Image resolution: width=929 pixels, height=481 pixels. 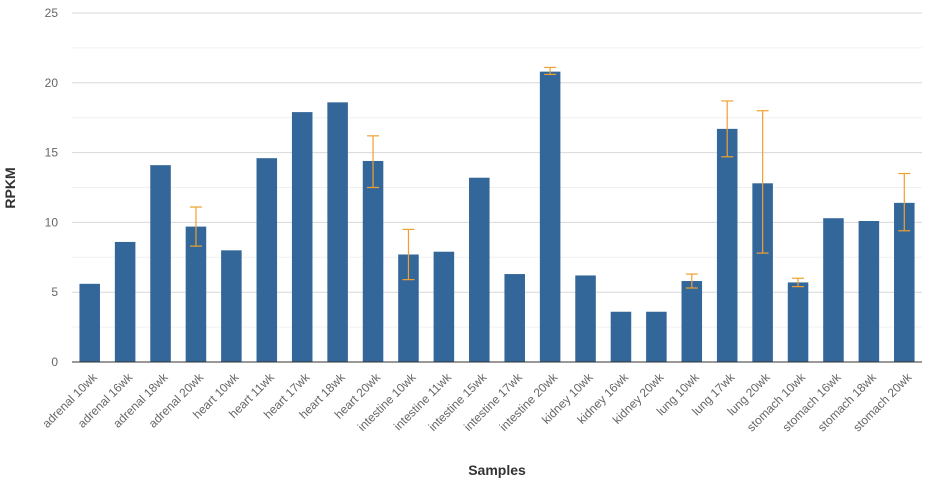 I want to click on y-axis-title: RPKM, so click(x=10, y=187).